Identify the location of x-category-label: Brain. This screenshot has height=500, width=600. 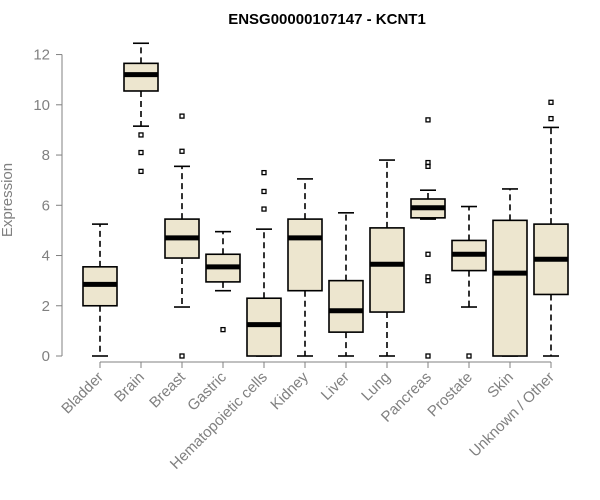
(129, 387).